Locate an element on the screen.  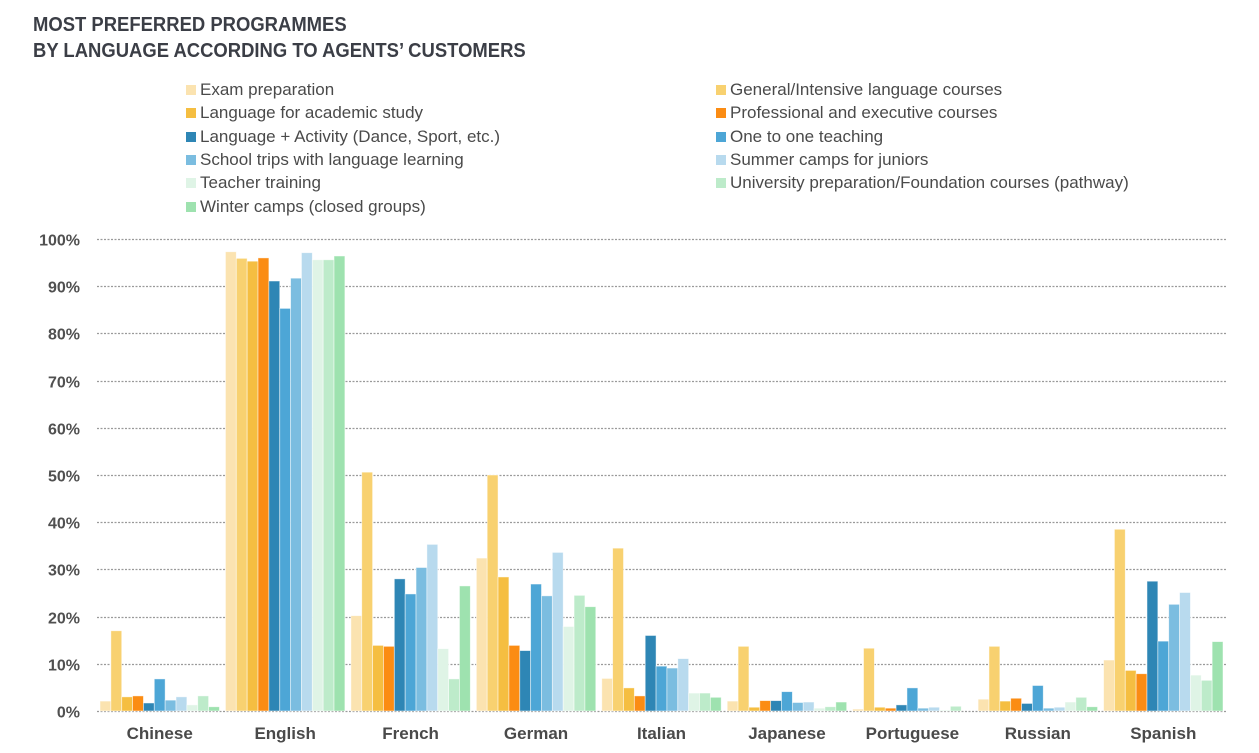
legend-label: Language for academic study is located at coordinates (312, 113).